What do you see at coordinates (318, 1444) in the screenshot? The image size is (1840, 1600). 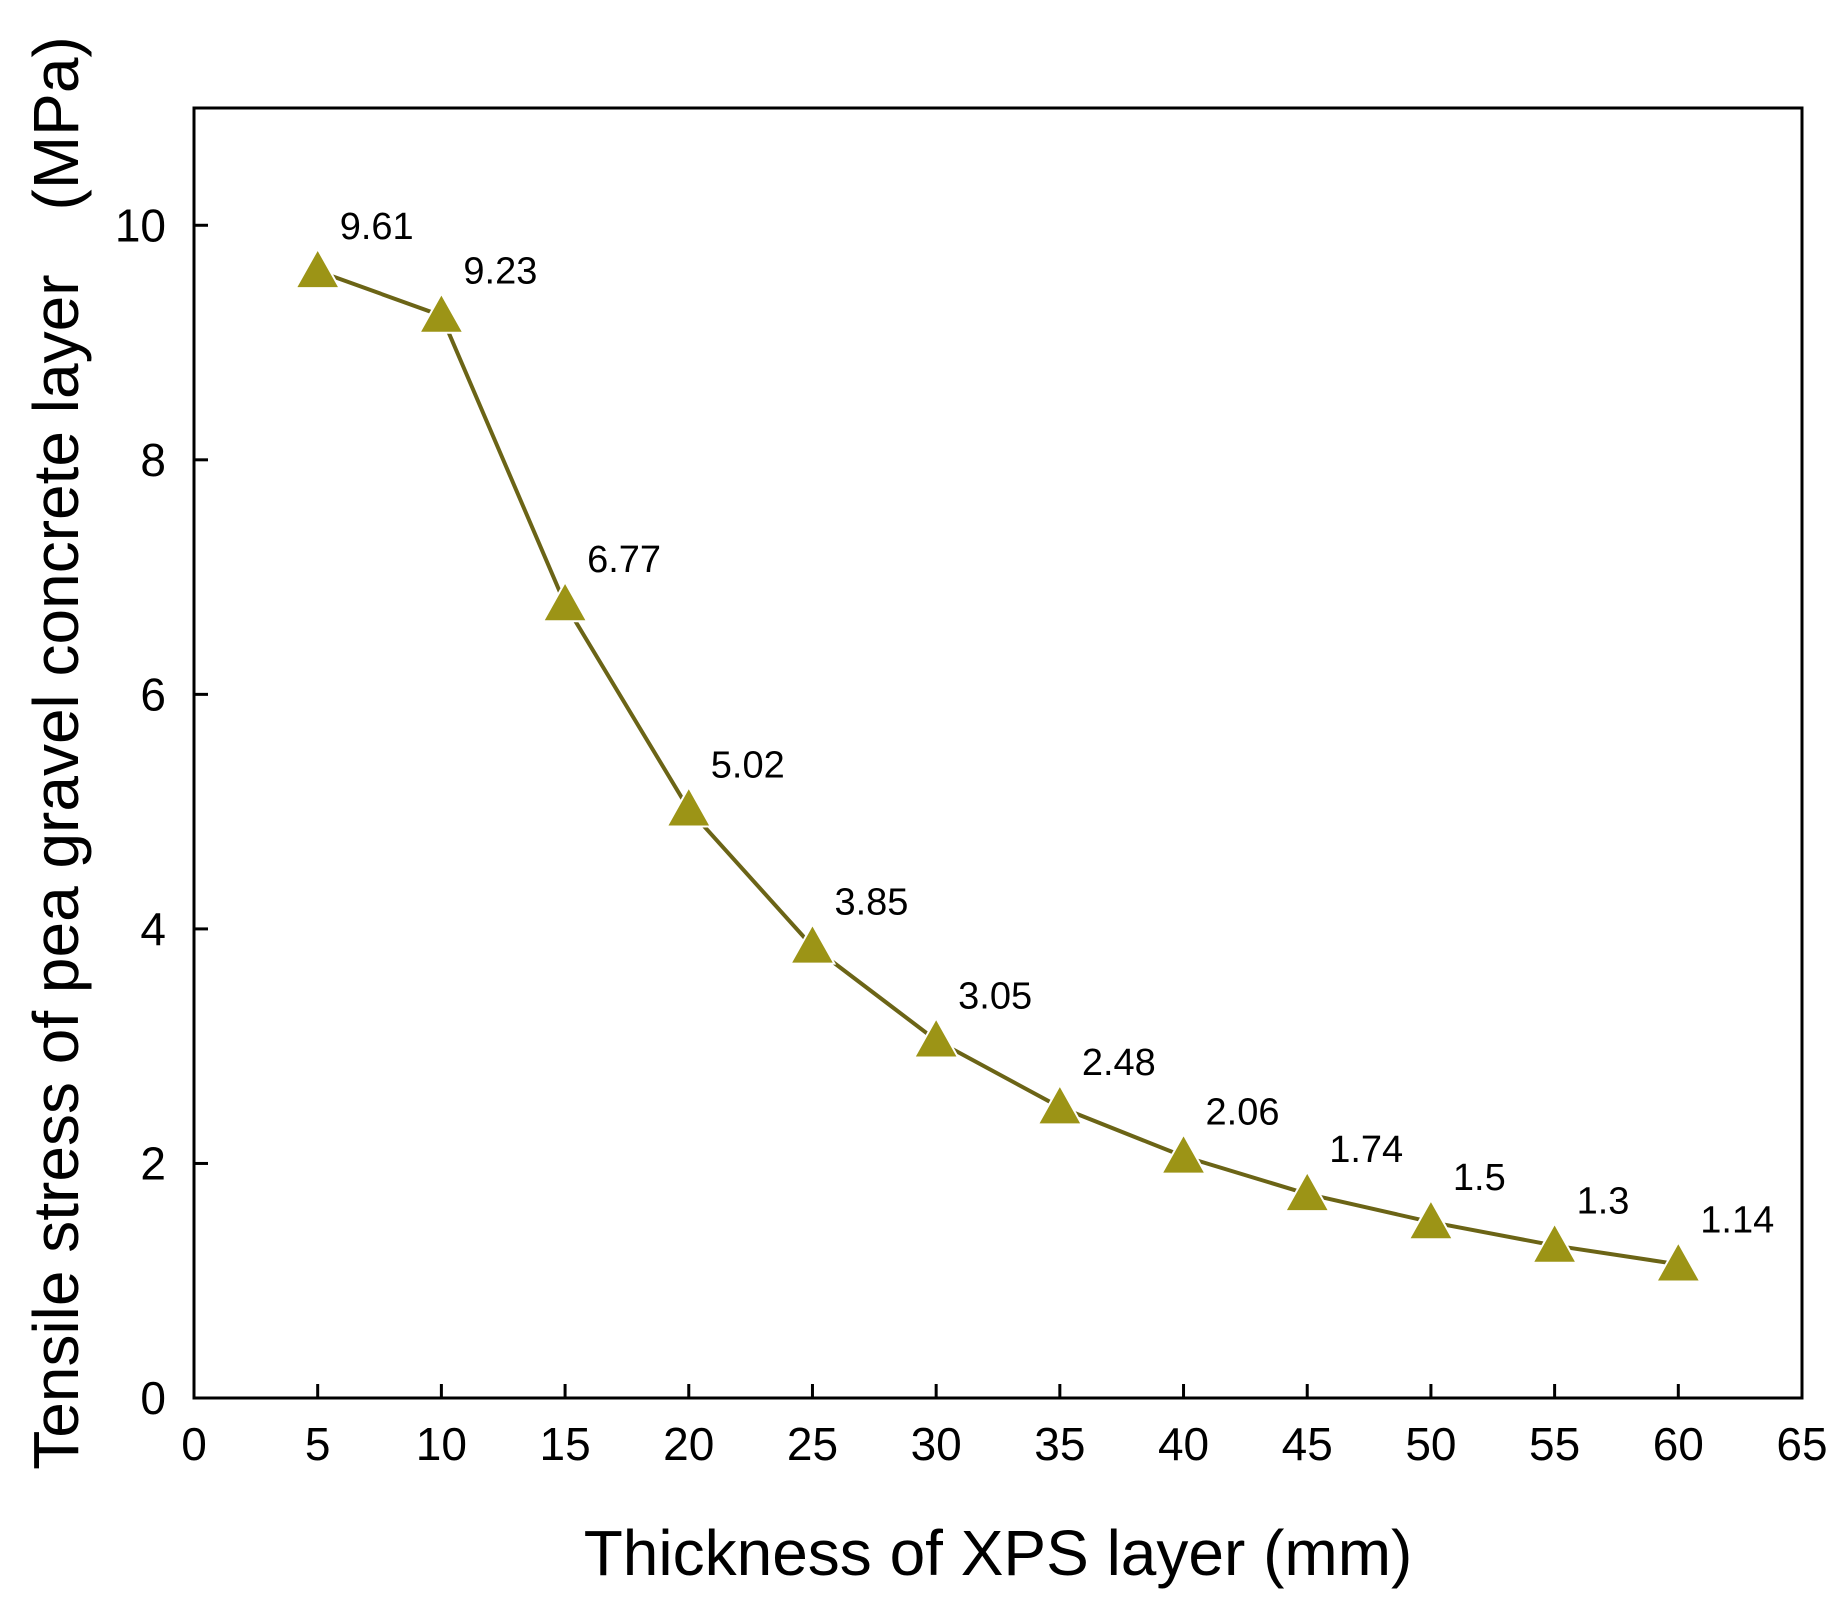 I see `x-tick-label: 5` at bounding box center [318, 1444].